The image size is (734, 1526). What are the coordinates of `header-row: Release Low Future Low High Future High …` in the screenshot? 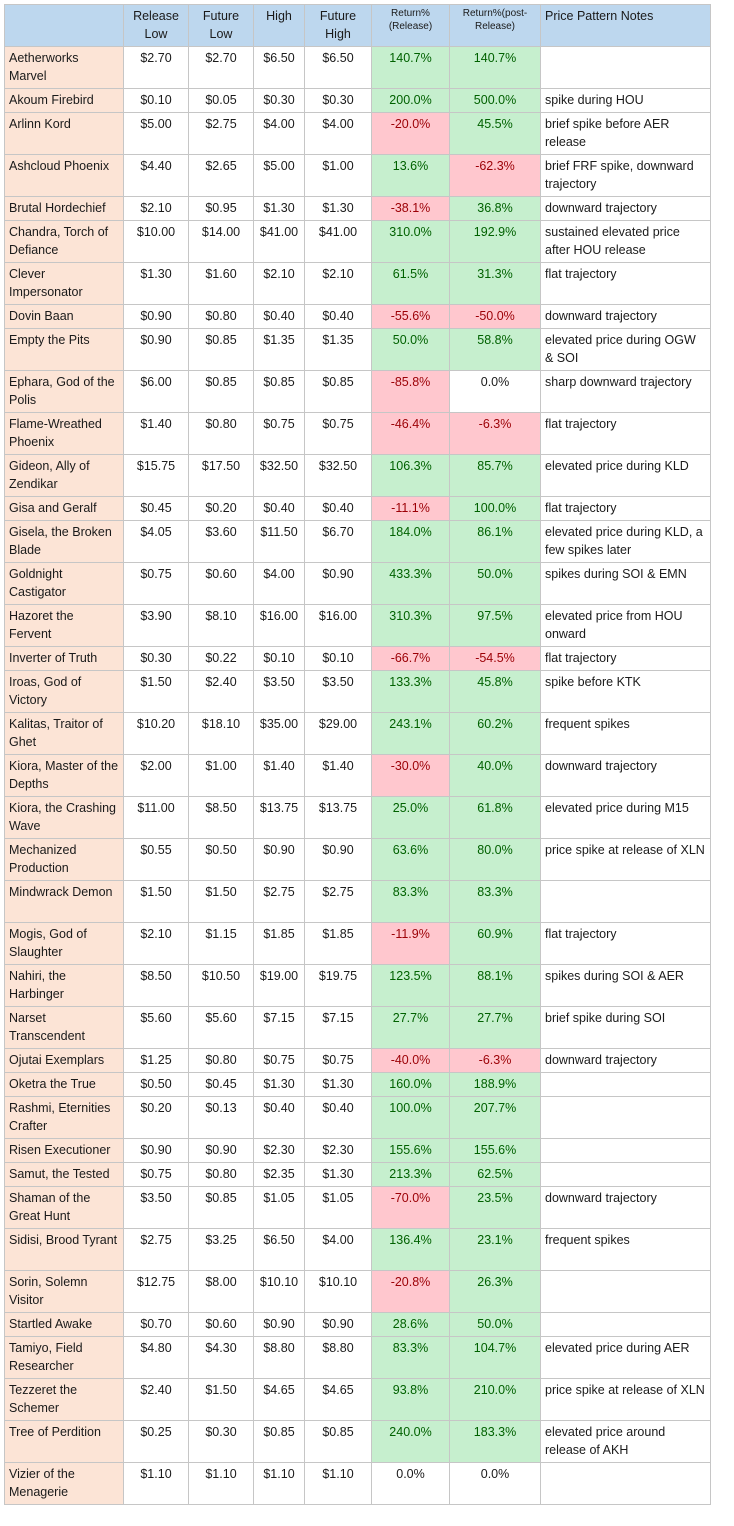 It's located at (357, 25).